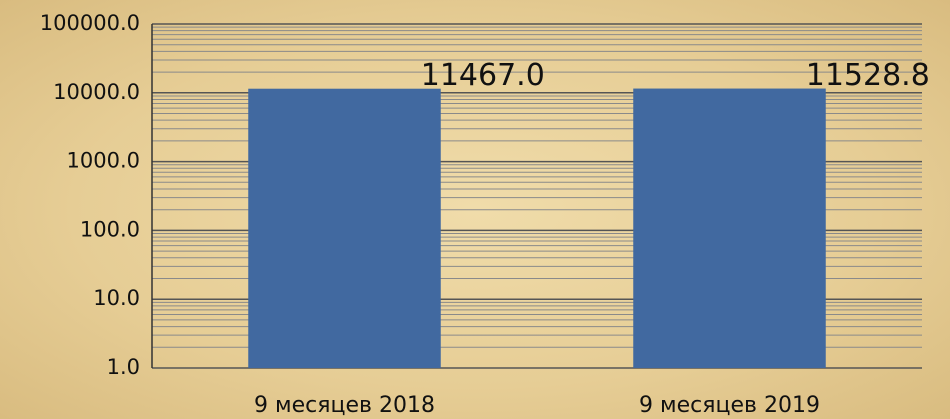  Describe the element at coordinates (110, 229) in the screenshot. I see `y-tick-label: 100.0` at that location.